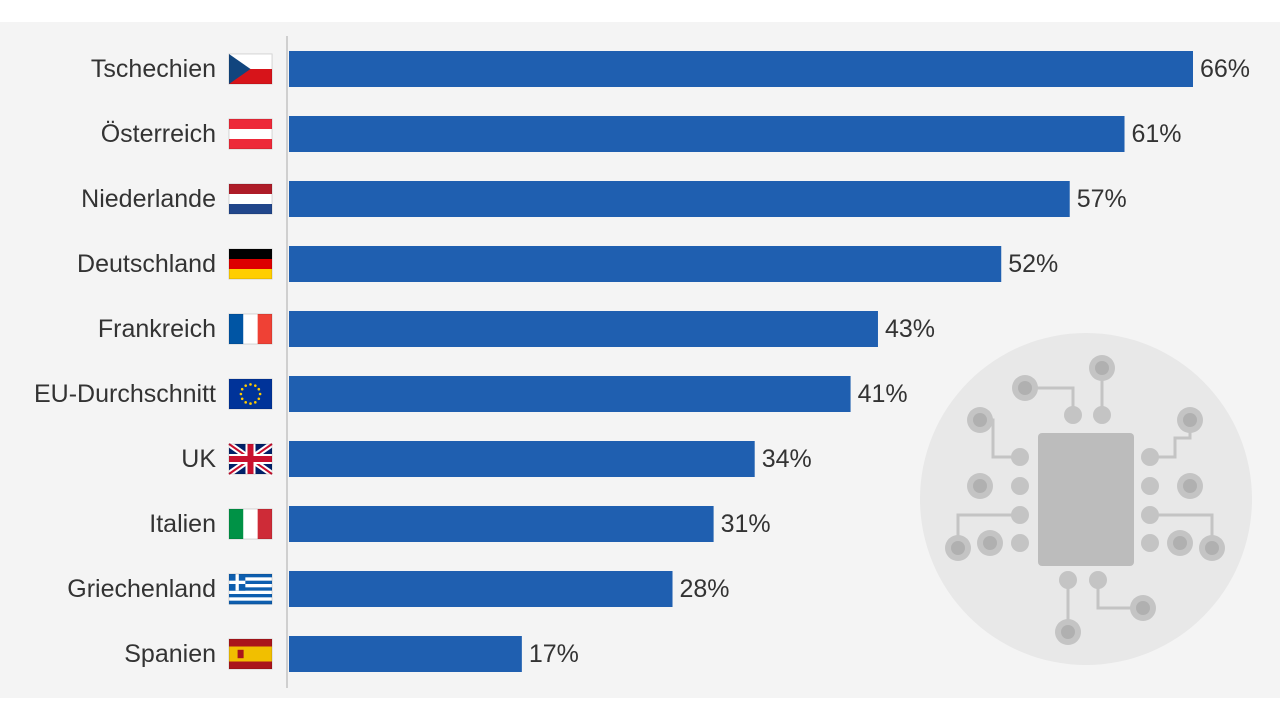 The width and height of the screenshot is (1280, 721). Describe the element at coordinates (250, 654) in the screenshot. I see `flag-es-icon` at that location.